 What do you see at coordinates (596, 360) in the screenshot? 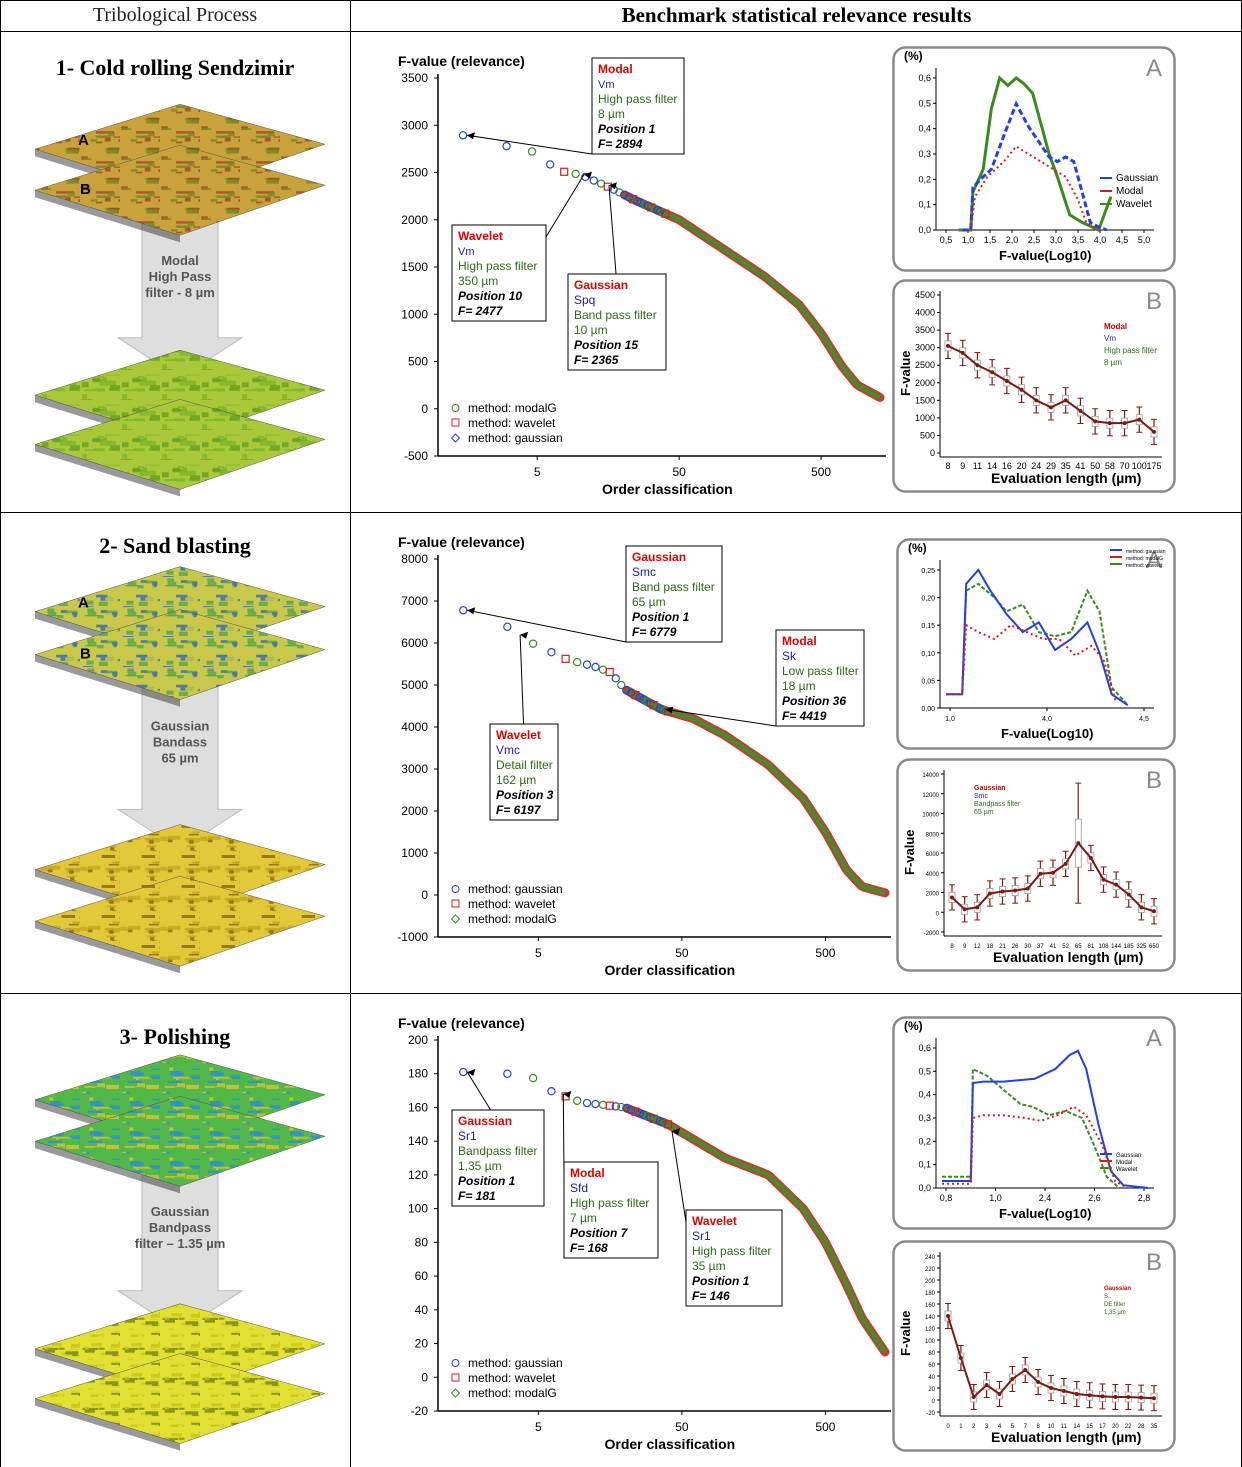
I see `annotation-line: F= 2365` at bounding box center [596, 360].